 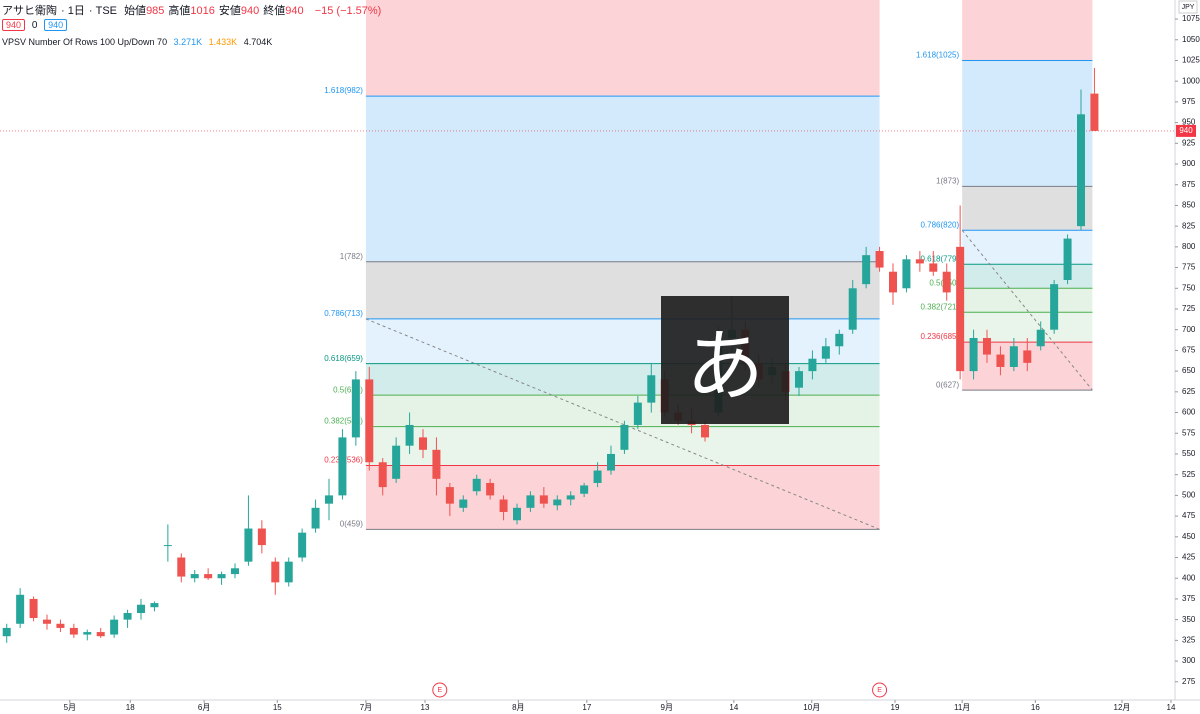 What do you see at coordinates (1191, 18) in the screenshot?
I see `y-tick-label: 1075` at bounding box center [1191, 18].